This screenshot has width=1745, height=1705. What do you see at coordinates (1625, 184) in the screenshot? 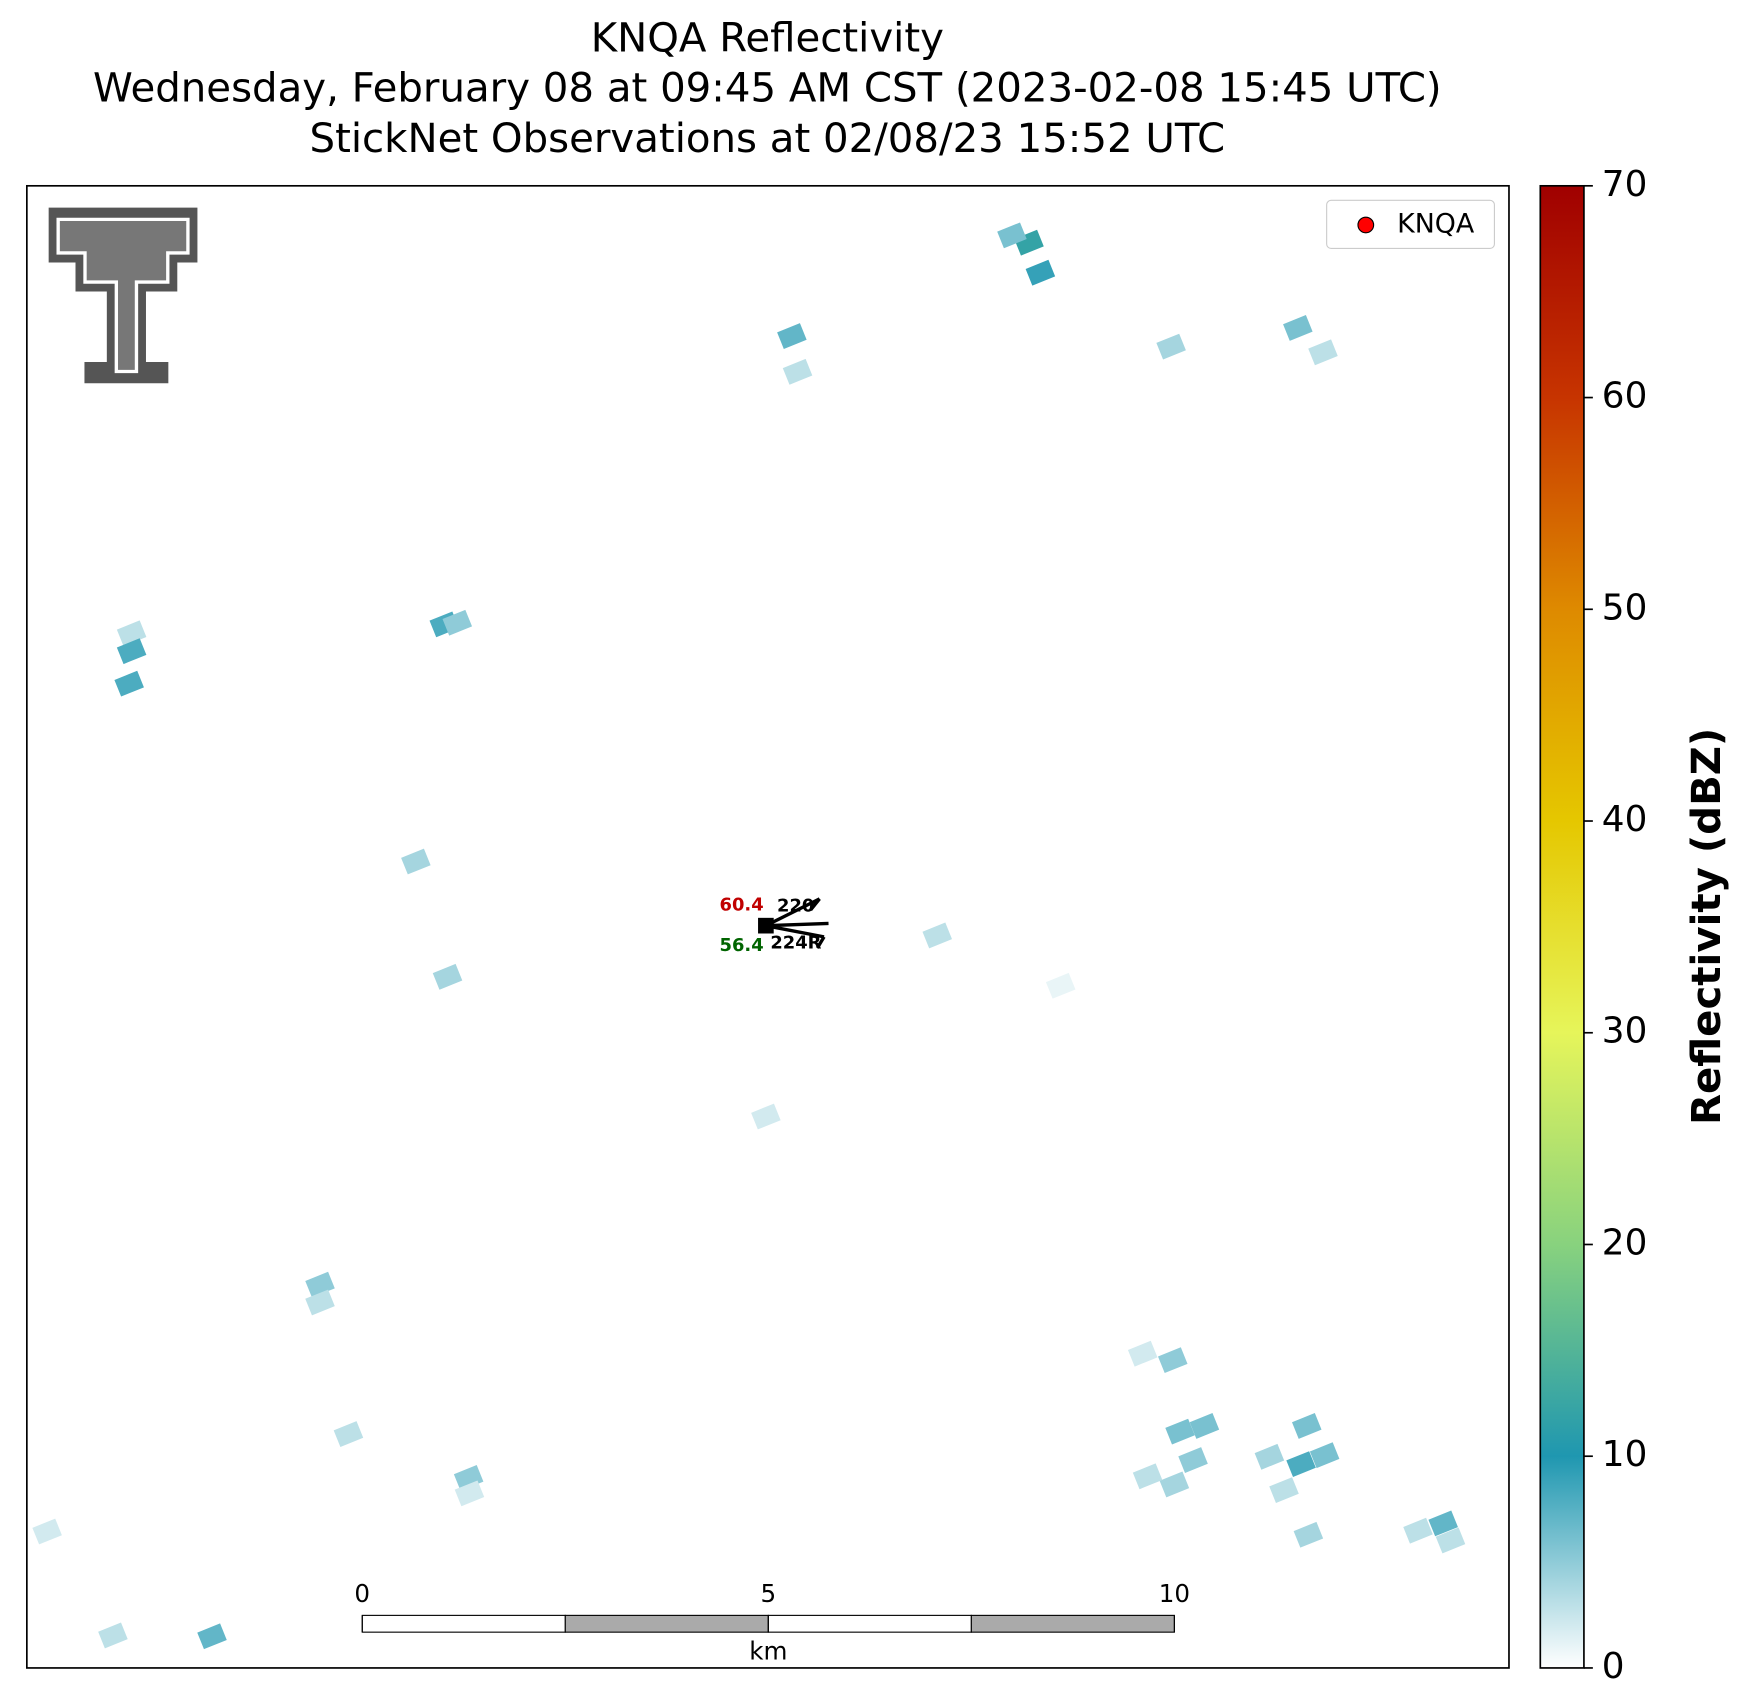
I see `colorbar-tick-label: 70` at bounding box center [1625, 184].